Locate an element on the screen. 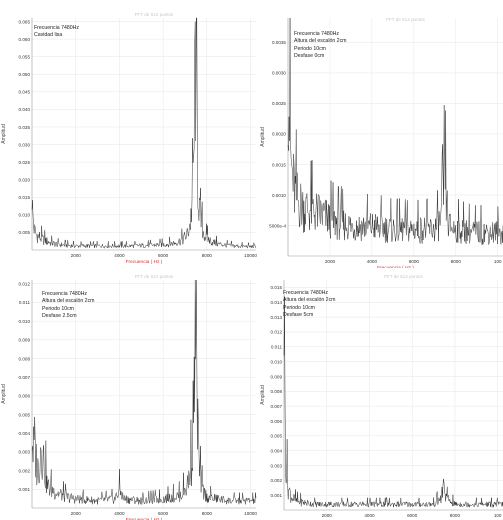 This screenshot has height=520, width=503. y-tick-label: 0.055 is located at coordinates (25, 56).